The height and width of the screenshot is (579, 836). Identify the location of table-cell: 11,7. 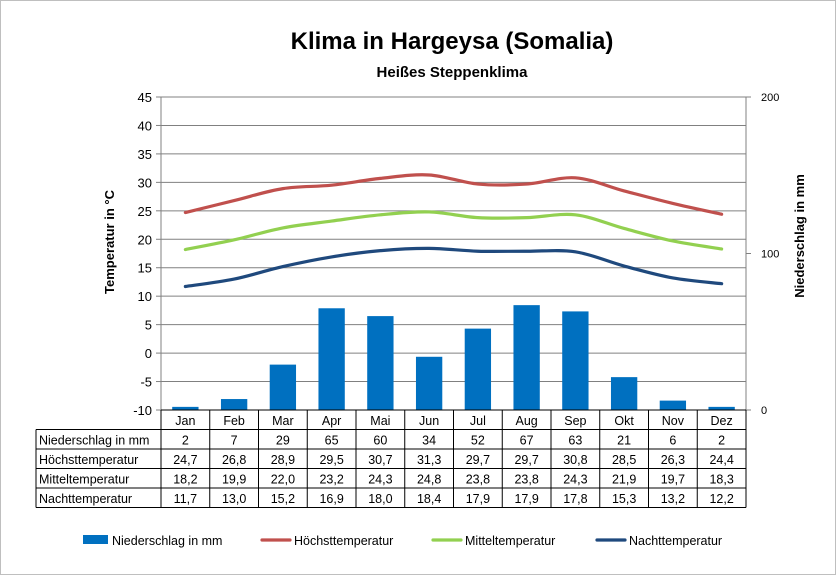
(185, 499).